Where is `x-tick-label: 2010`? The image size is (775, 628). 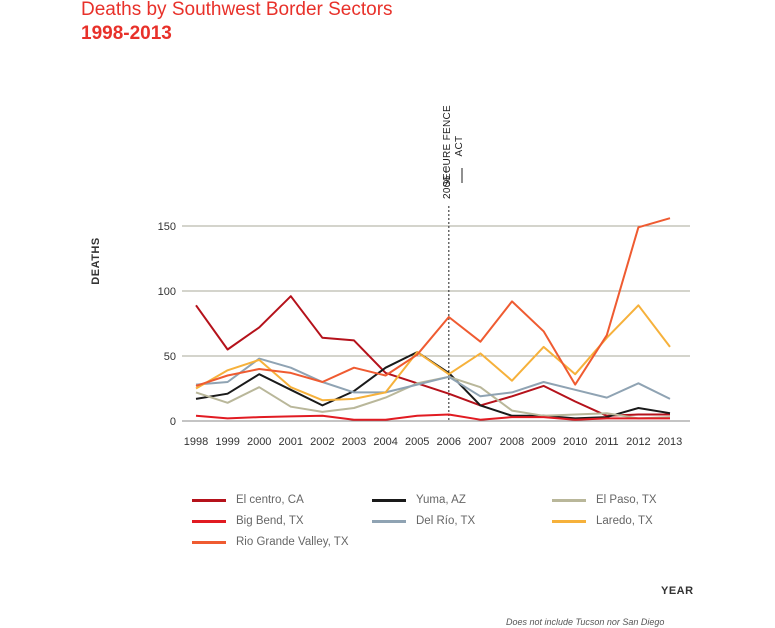
x-tick-label: 2010 is located at coordinates (575, 442).